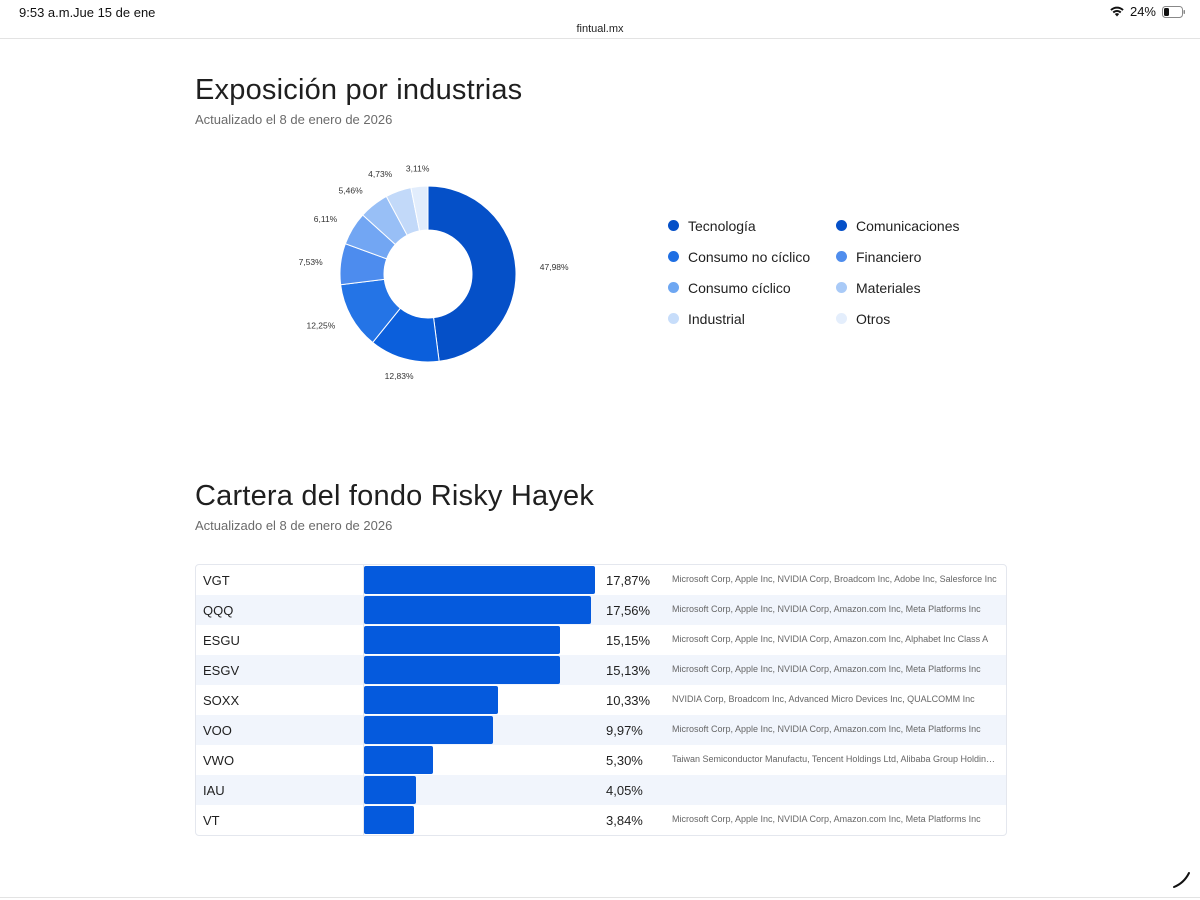  What do you see at coordinates (211, 820) in the screenshot?
I see `fund-ticker: VT` at bounding box center [211, 820].